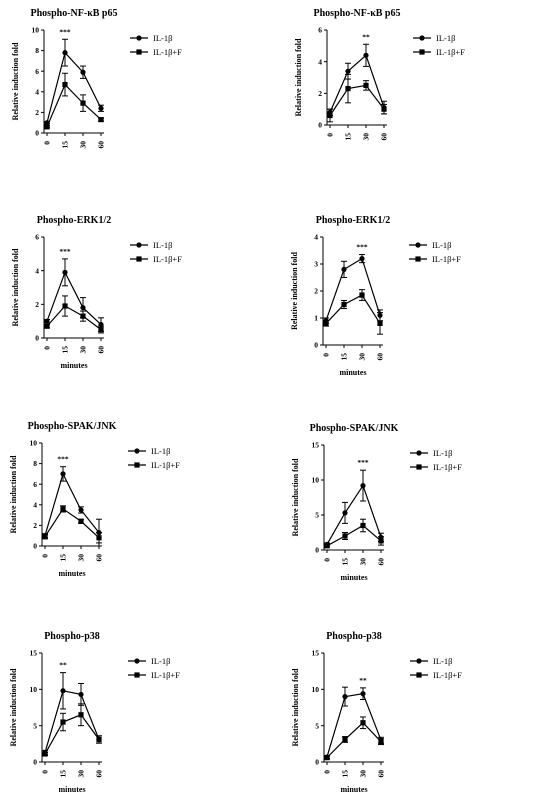  Describe the element at coordinates (330, 135) in the screenshot. I see `x-tick-label: 0` at that location.